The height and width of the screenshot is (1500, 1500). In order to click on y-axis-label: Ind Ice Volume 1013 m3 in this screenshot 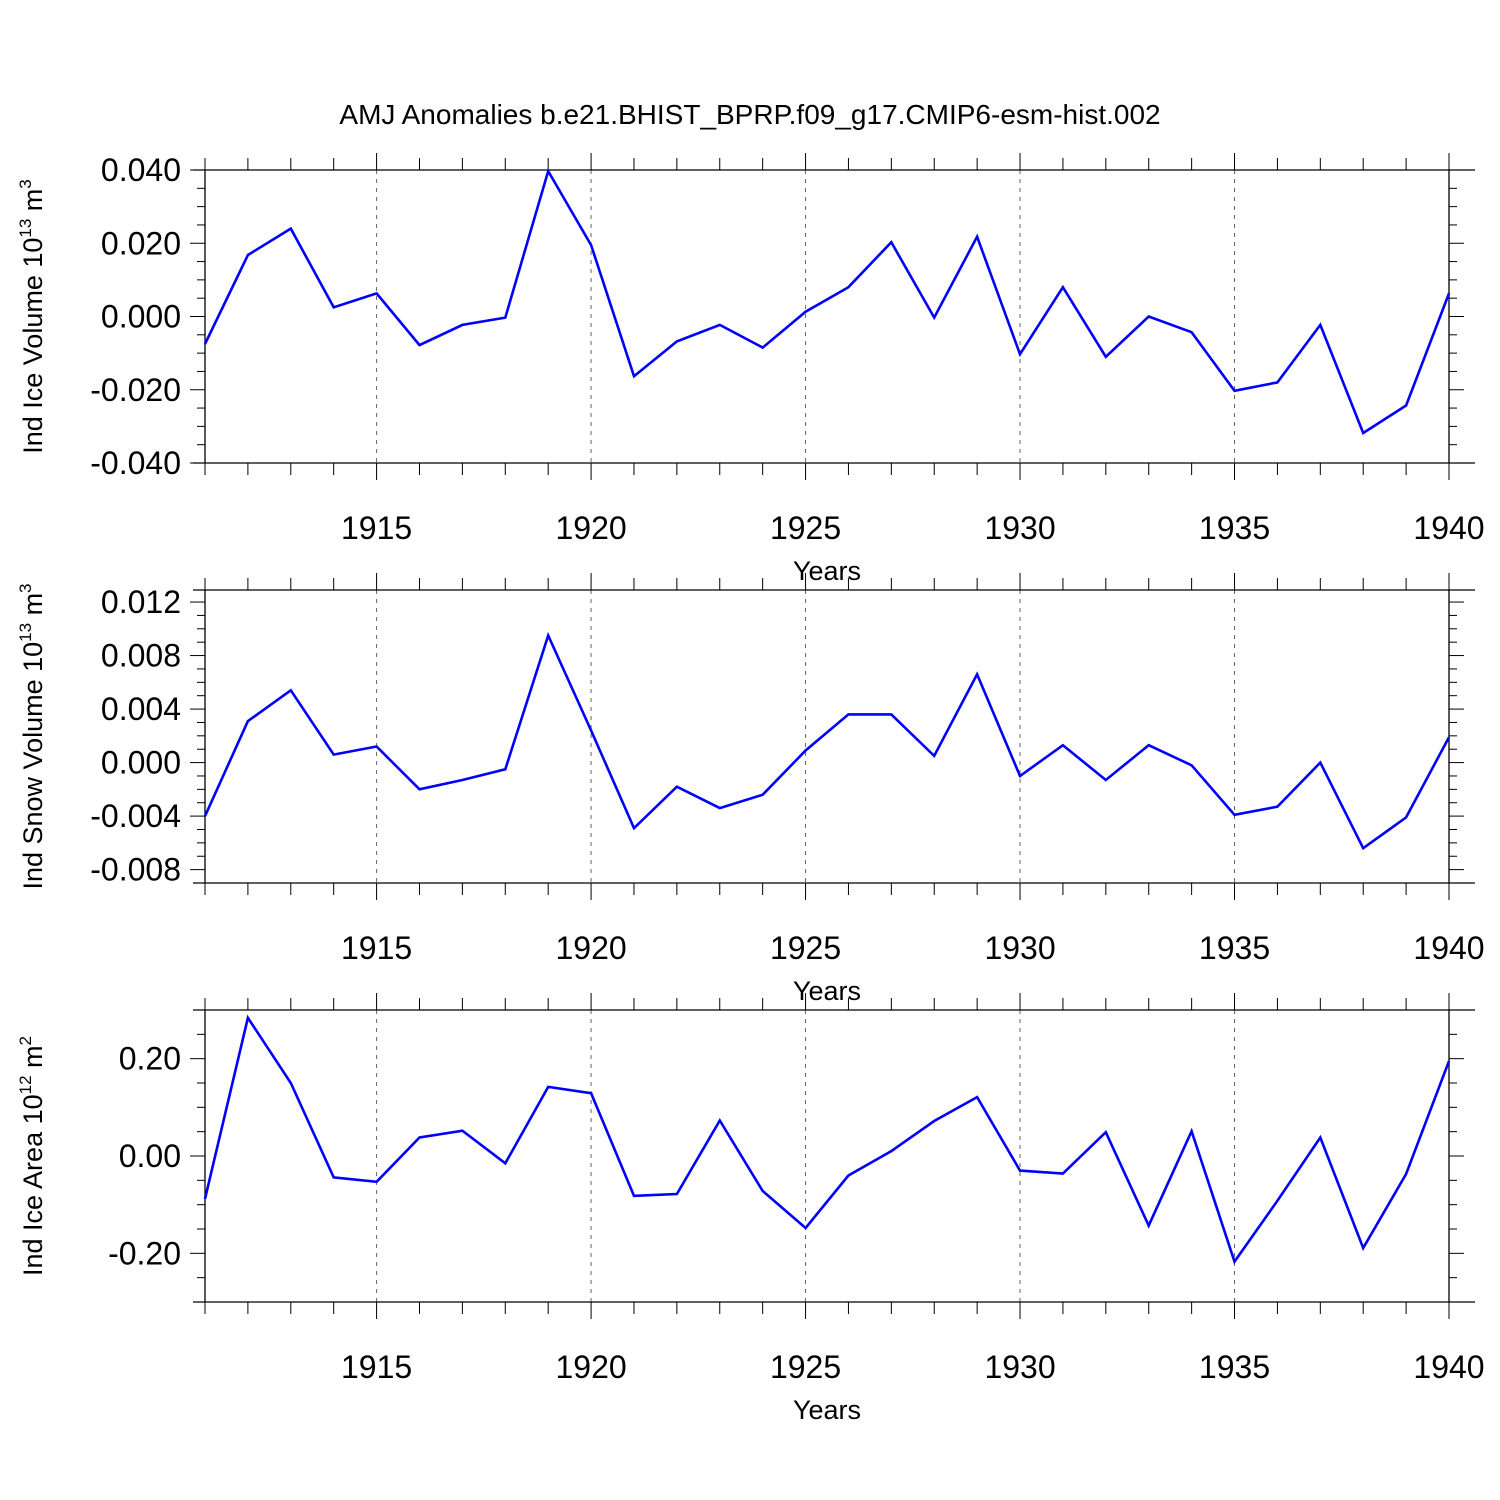, I will do `click(32, 316)`.